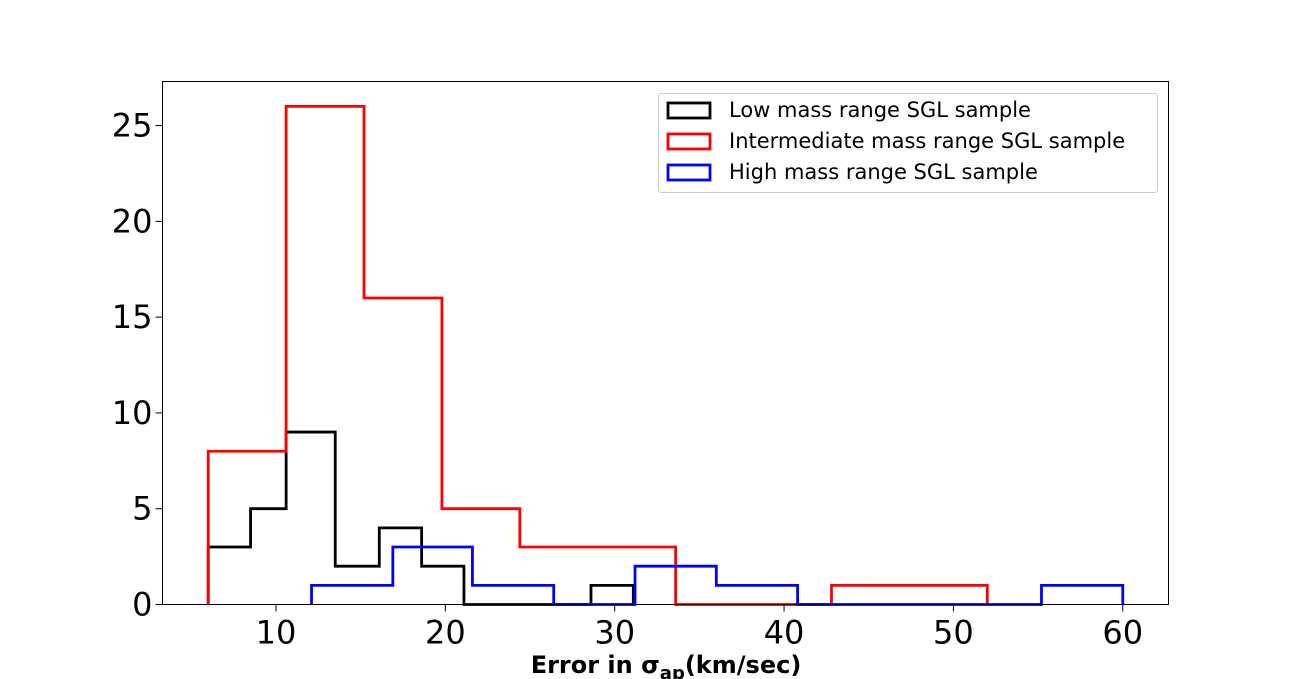 This screenshot has width=1299, height=679. What do you see at coordinates (883, 172) in the screenshot?
I see `legend-label-3: High mass range SGL sample` at bounding box center [883, 172].